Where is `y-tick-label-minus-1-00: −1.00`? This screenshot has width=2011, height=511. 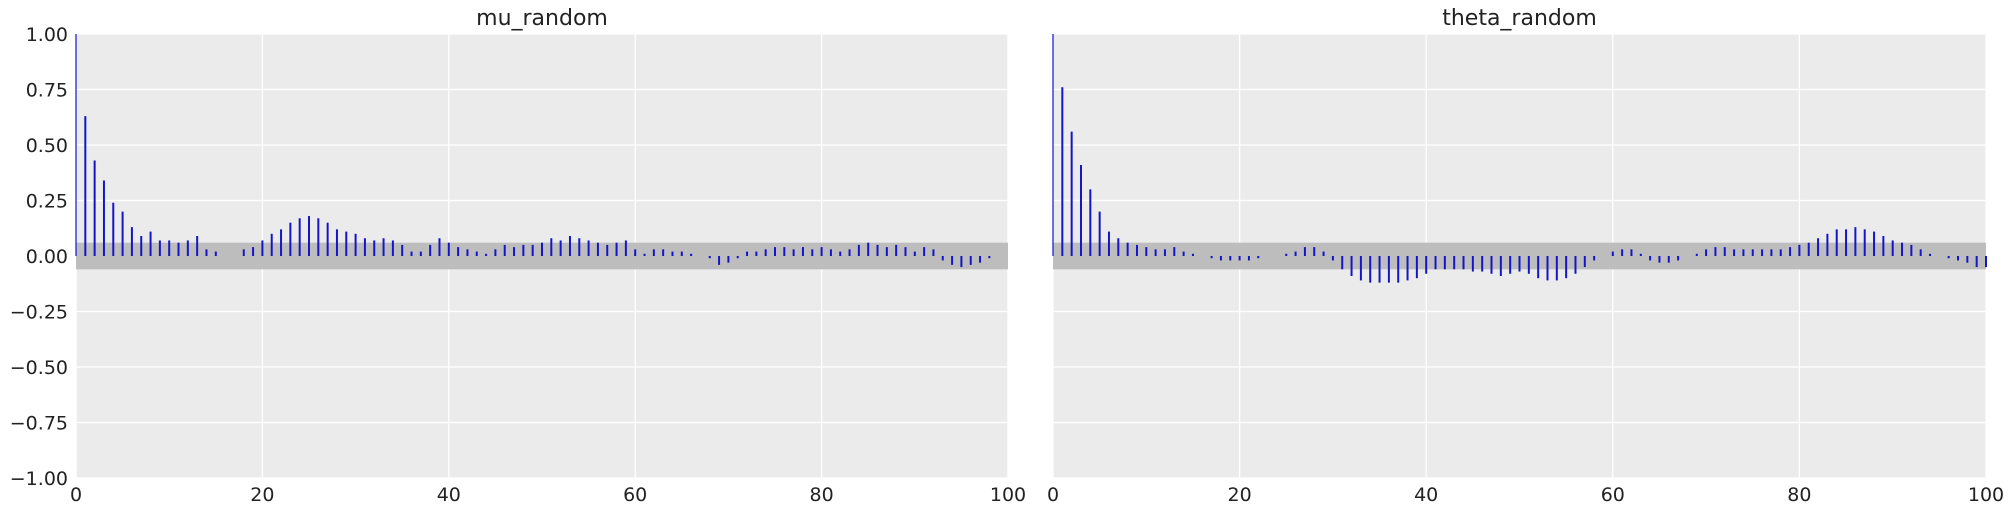
y-tick-label-minus-1-00: −1.00 is located at coordinates (39, 479).